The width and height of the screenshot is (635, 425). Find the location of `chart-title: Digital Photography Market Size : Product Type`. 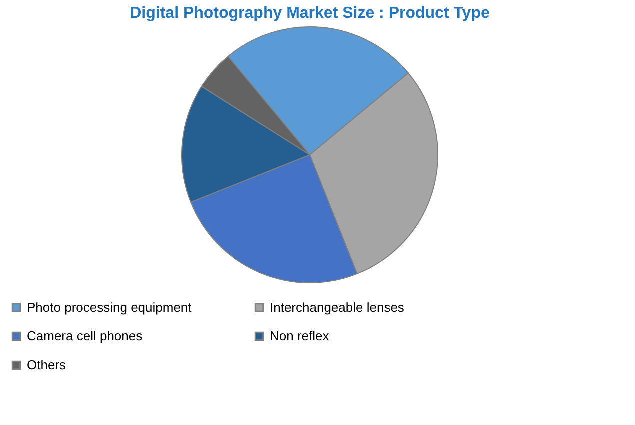

chart-title: Digital Photography Market Size : Product Type is located at coordinates (310, 13).